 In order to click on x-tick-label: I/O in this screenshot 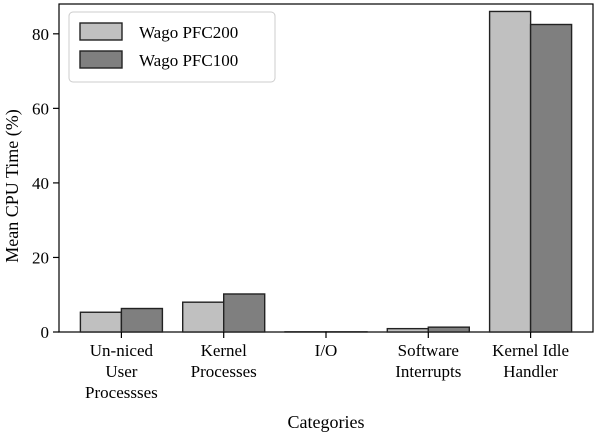, I will do `click(326, 350)`.